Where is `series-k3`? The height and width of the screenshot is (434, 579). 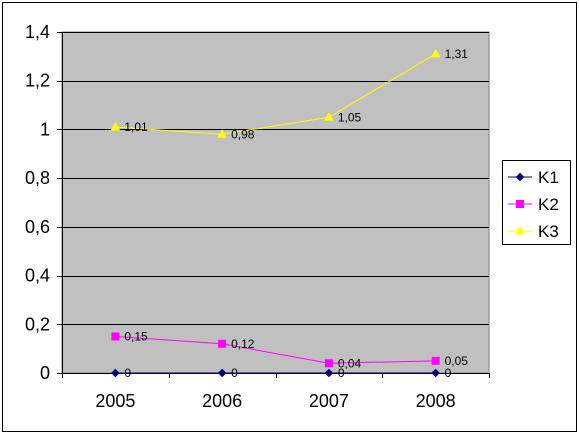
series-k3 is located at coordinates (275, 93).